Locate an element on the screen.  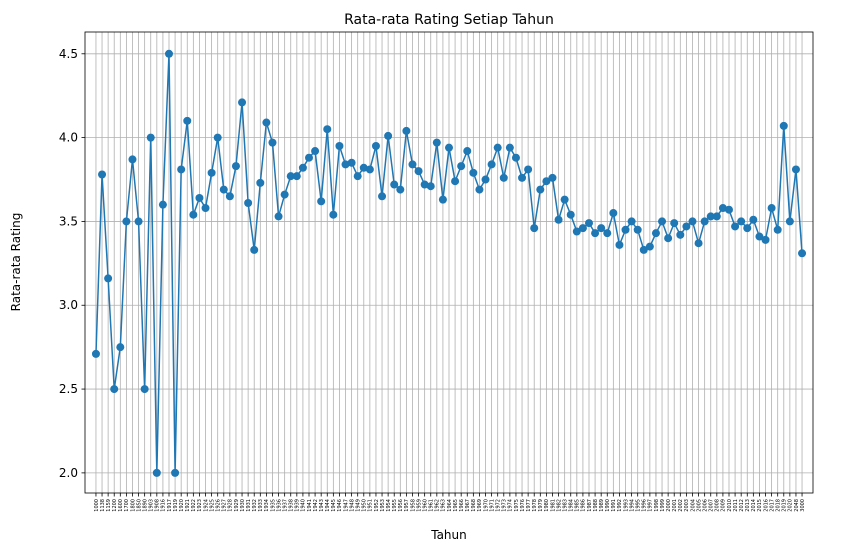
x-tick-label: 1938 is located at coordinates (292, 505).